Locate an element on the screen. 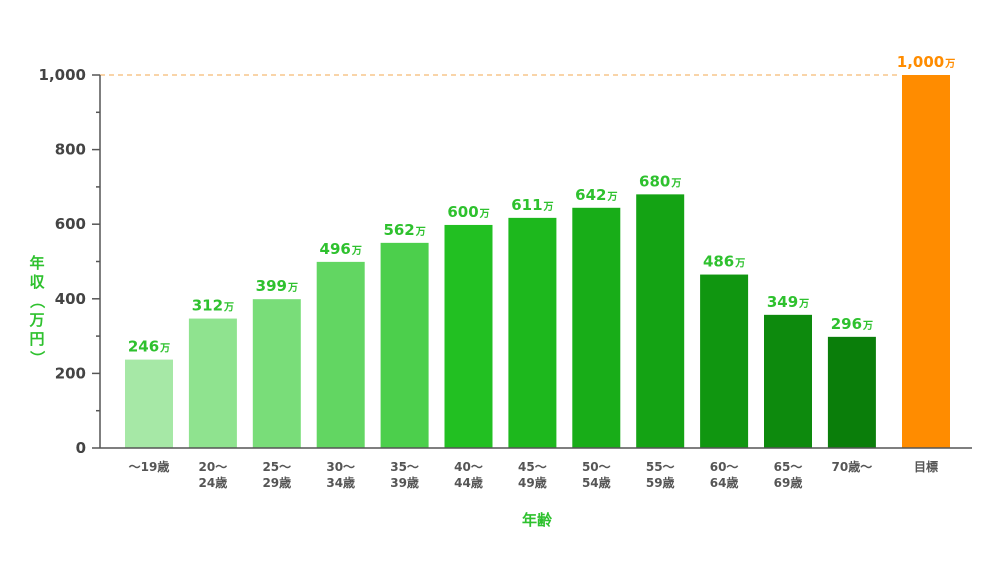 The image size is (1000, 563). x-tick-label: 39歳 is located at coordinates (404, 482).